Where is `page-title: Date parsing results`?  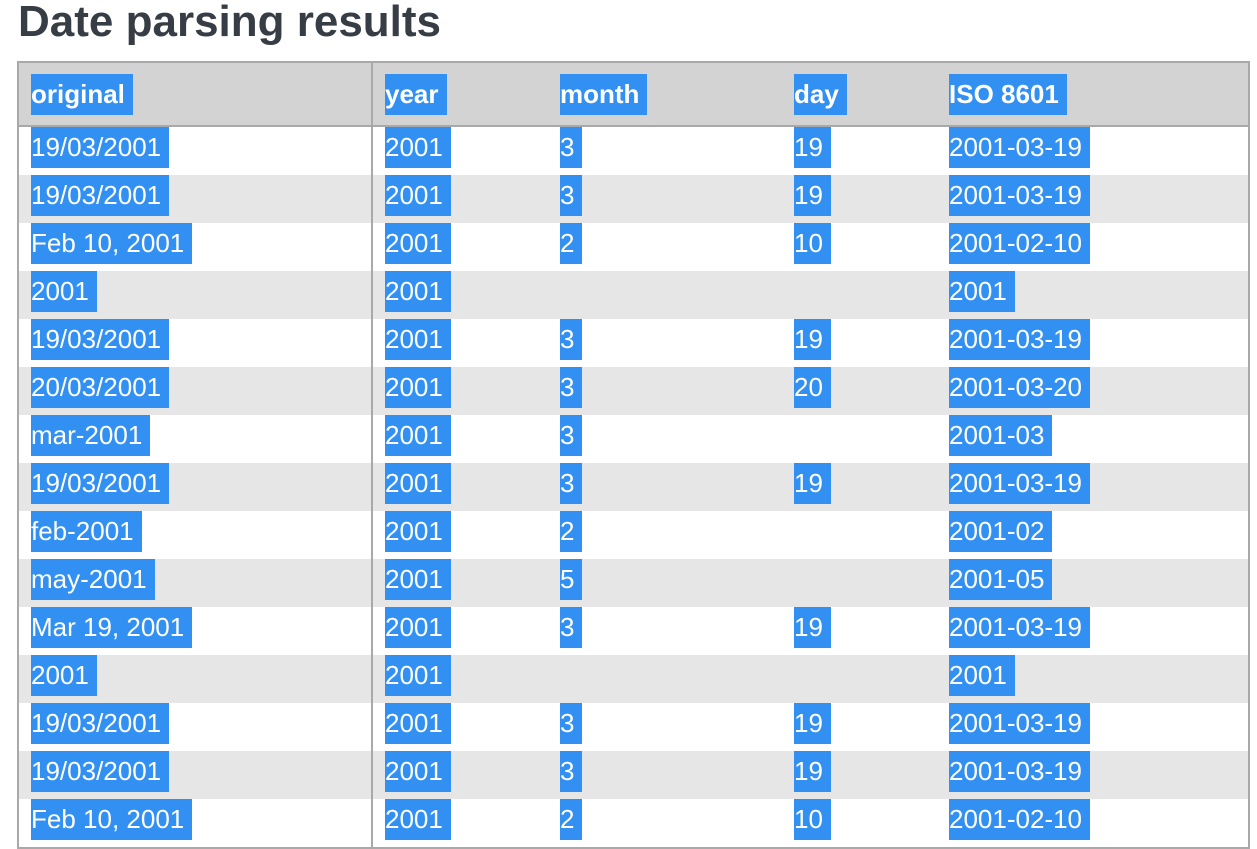
page-title: Date parsing results is located at coordinates (230, 23).